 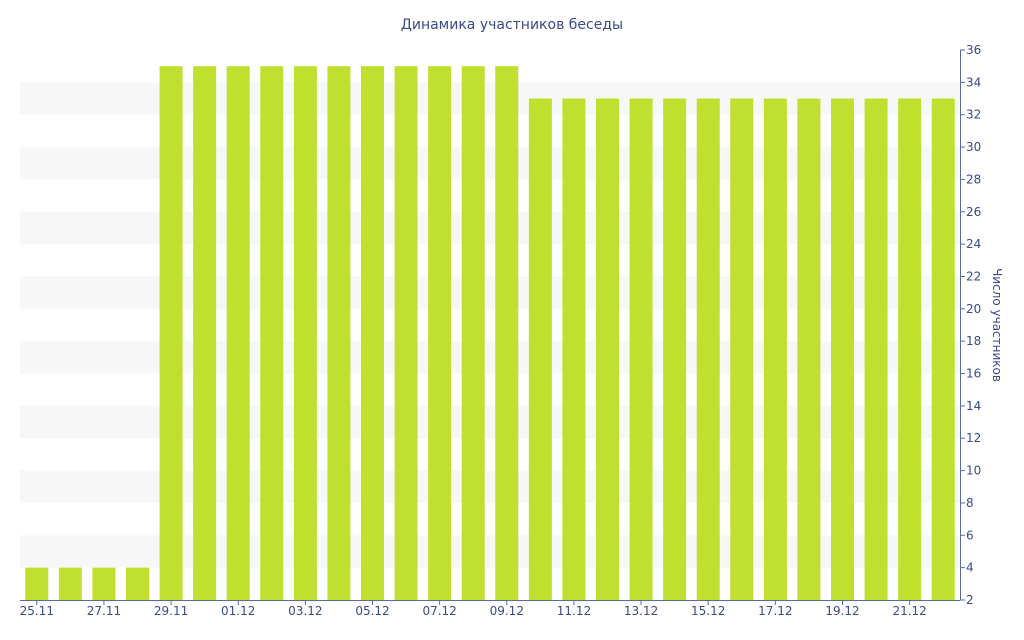 I want to click on y-tick-label: 20, so click(x=973, y=309).